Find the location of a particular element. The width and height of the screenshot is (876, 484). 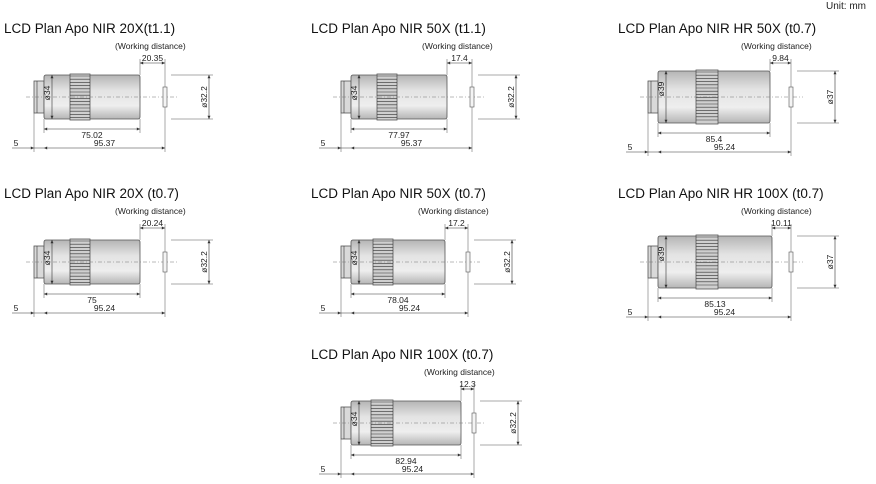

body-length-value: 85.4 is located at coordinates (714, 139).